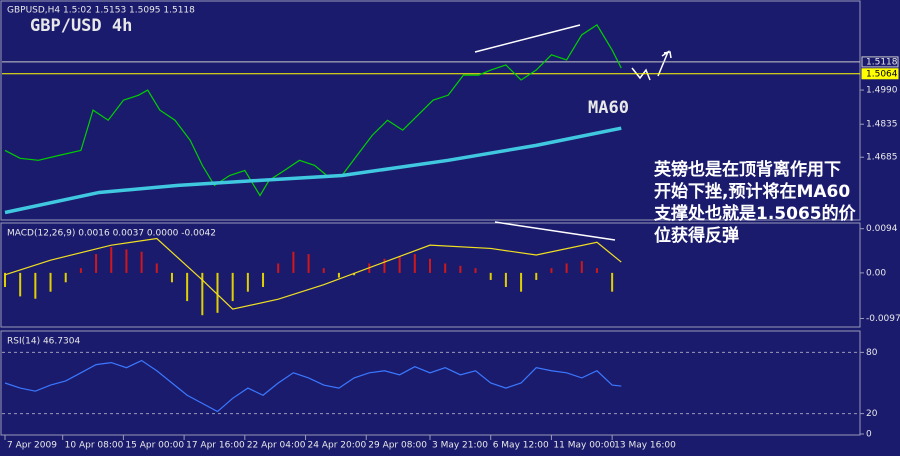 The height and width of the screenshot is (456, 900). Describe the element at coordinates (337, 446) in the screenshot. I see `x-tick-label: 24 Apr 20:00` at that location.